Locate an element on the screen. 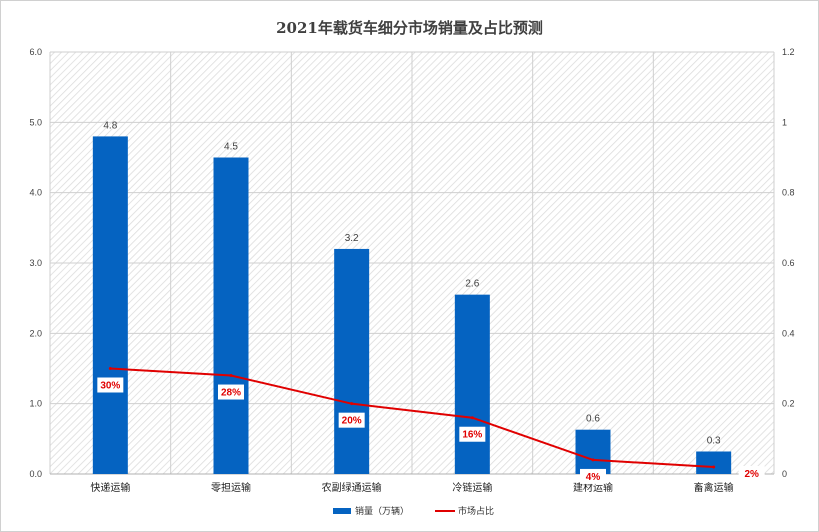  bar-data-label: 0.3 is located at coordinates (714, 440).